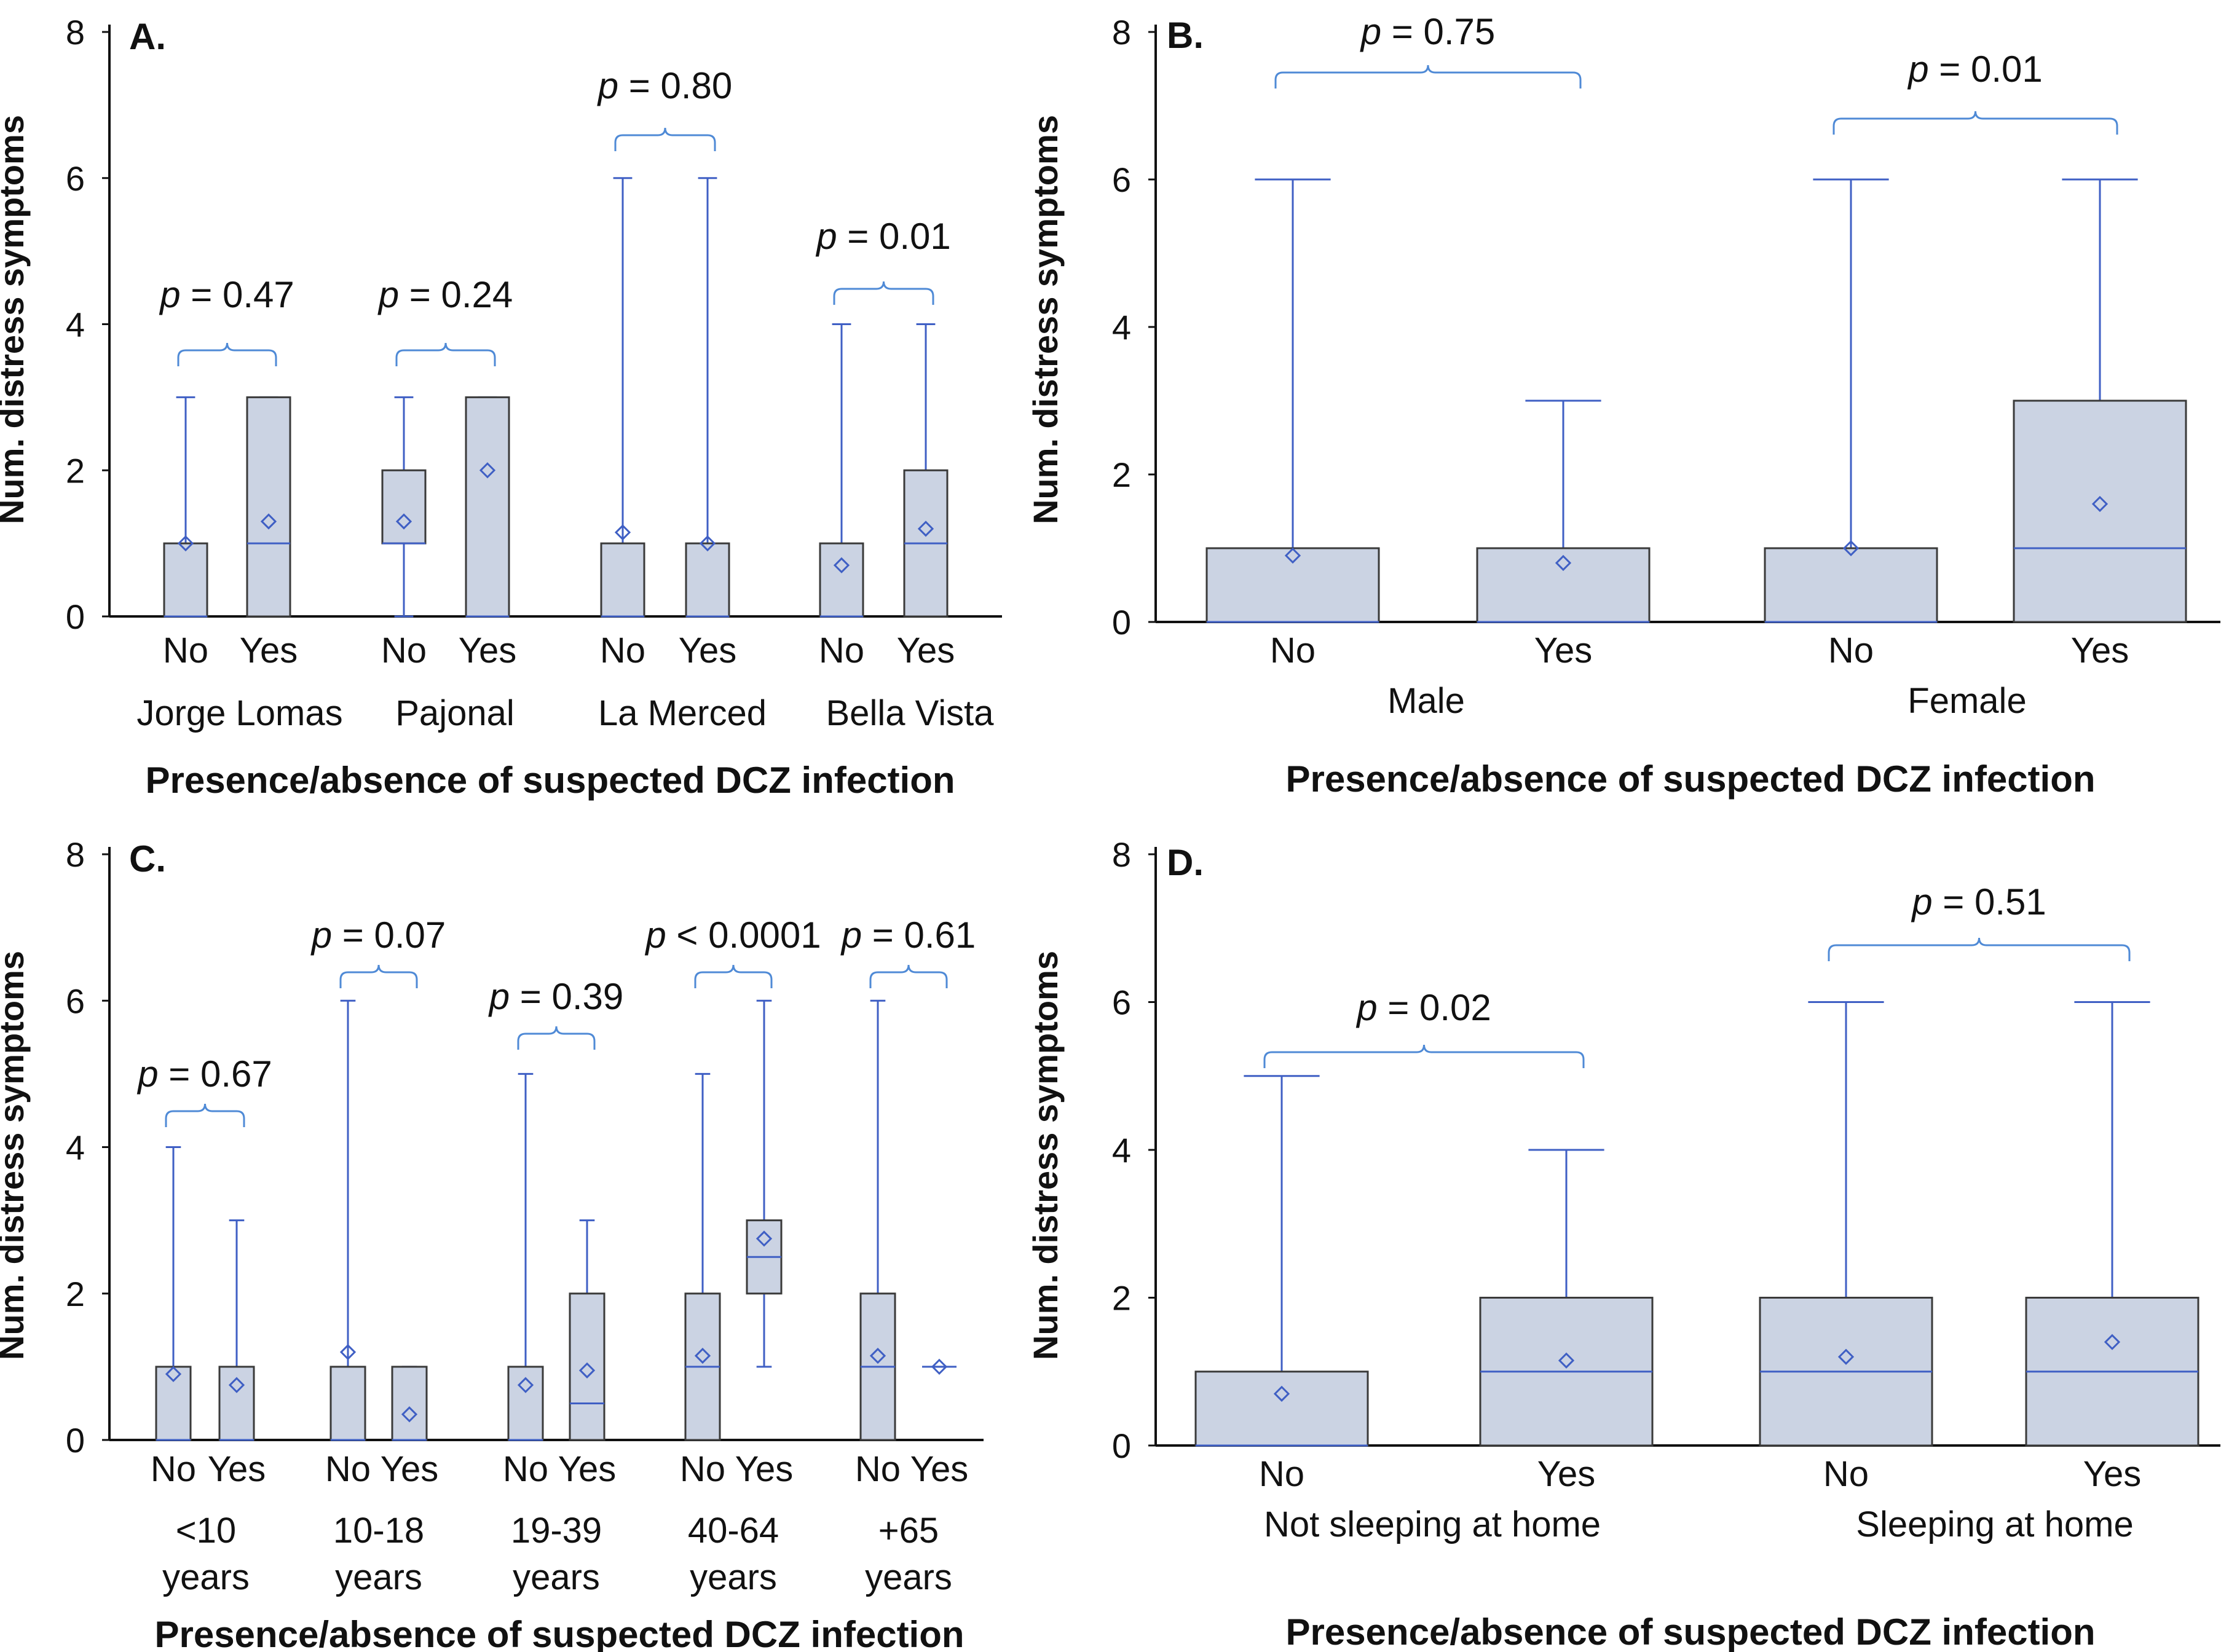 This screenshot has width=2229, height=1652. What do you see at coordinates (206, 1531) in the screenshot?
I see `group-label: <10` at bounding box center [206, 1531].